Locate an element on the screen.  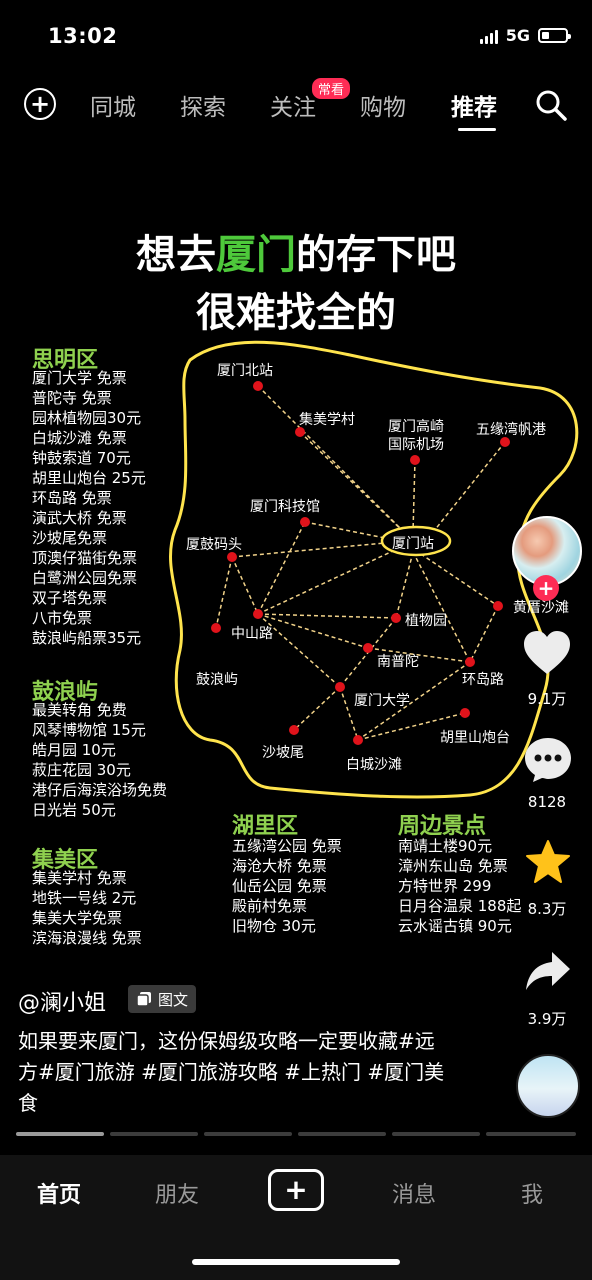
list-item: 云水谣古镇 90元 is located at coordinates (455, 926).